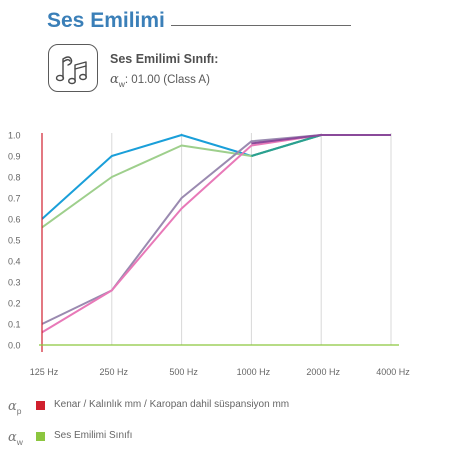  Describe the element at coordinates (254, 372) in the screenshot. I see `x-tick-label: 1000 Hz` at that location.